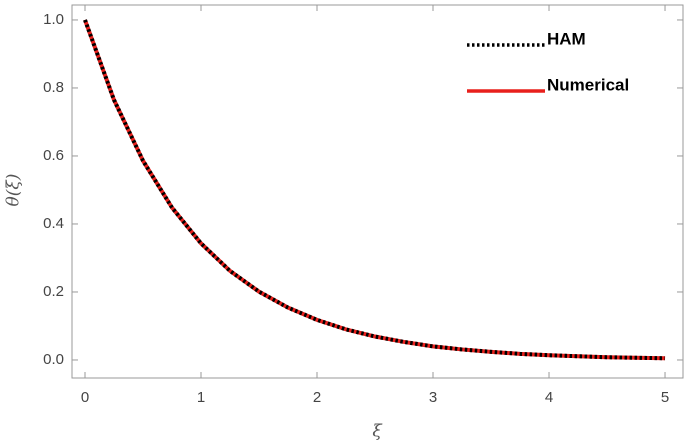 Image resolution: width=685 pixels, height=445 pixels. I want to click on x-tick-label: 3, so click(433, 397).